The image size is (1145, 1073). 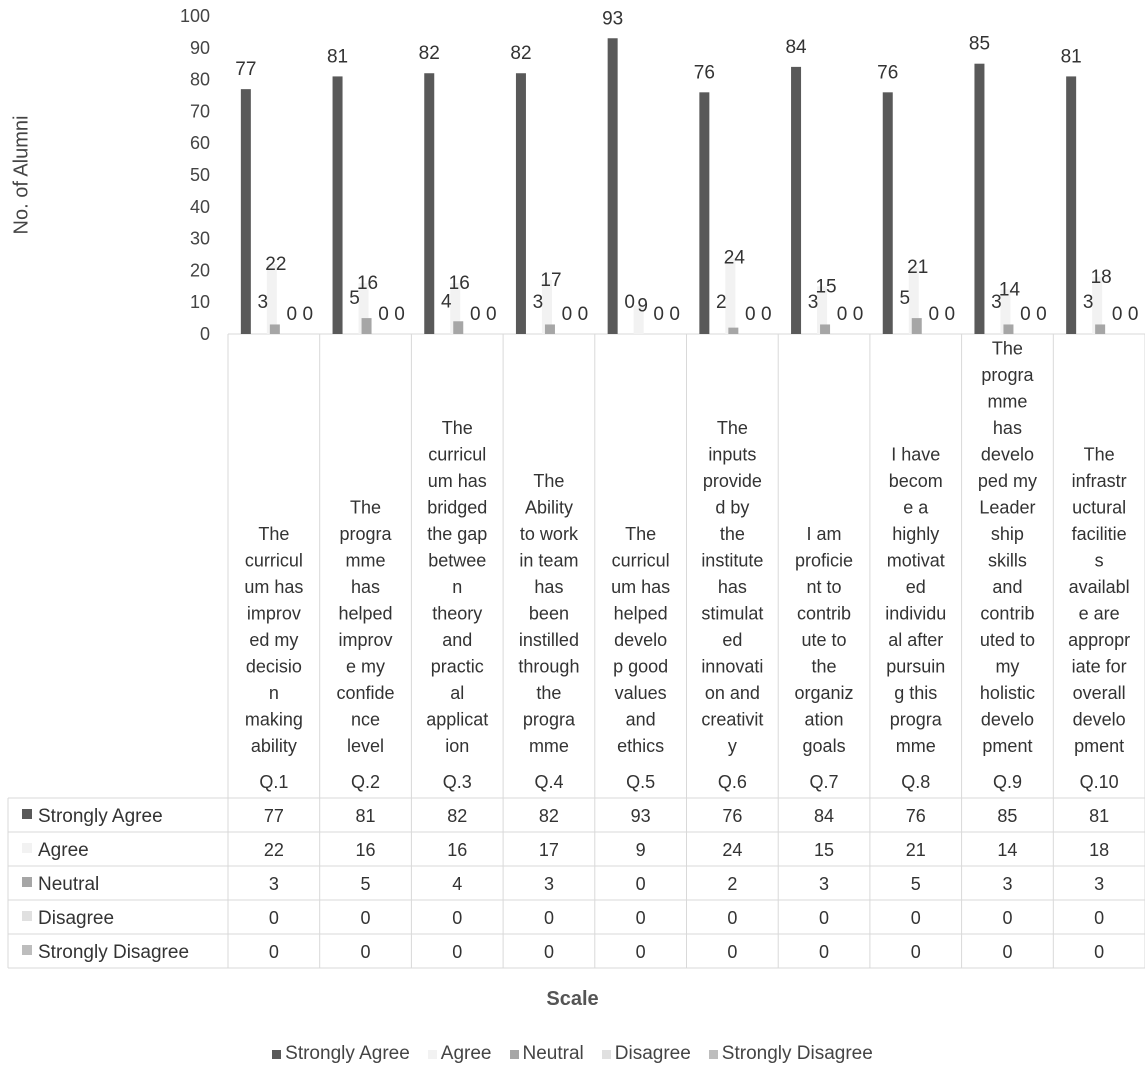 What do you see at coordinates (1007, 640) in the screenshot?
I see `category-description-line: uted to` at bounding box center [1007, 640].